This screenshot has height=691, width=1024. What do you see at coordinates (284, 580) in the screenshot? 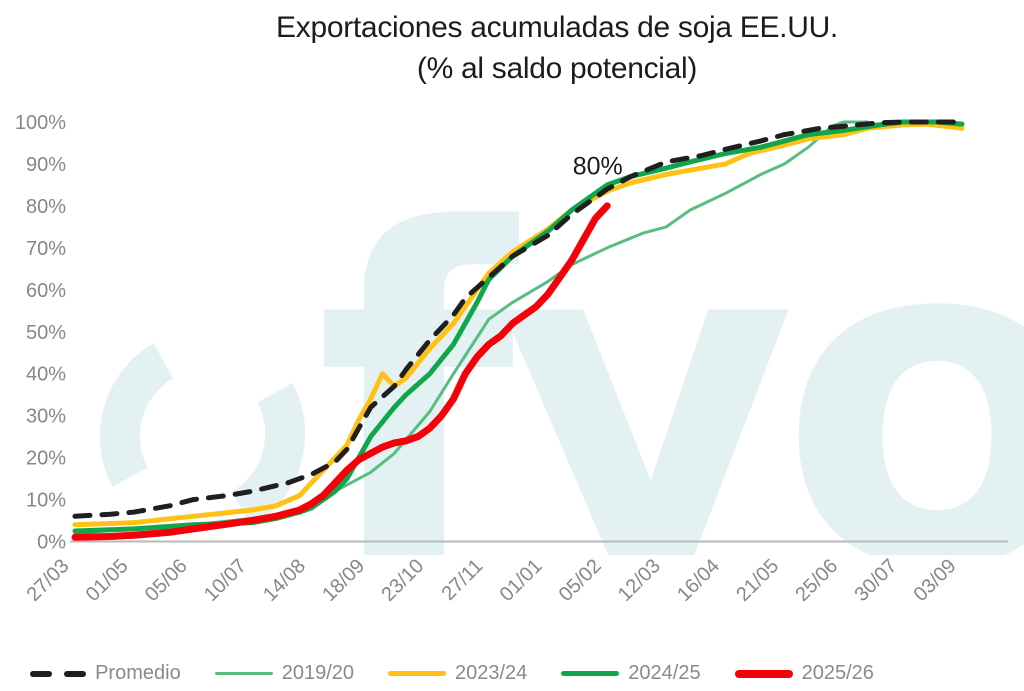
I see `x-axis-tick-label: 14/08` at bounding box center [284, 580].